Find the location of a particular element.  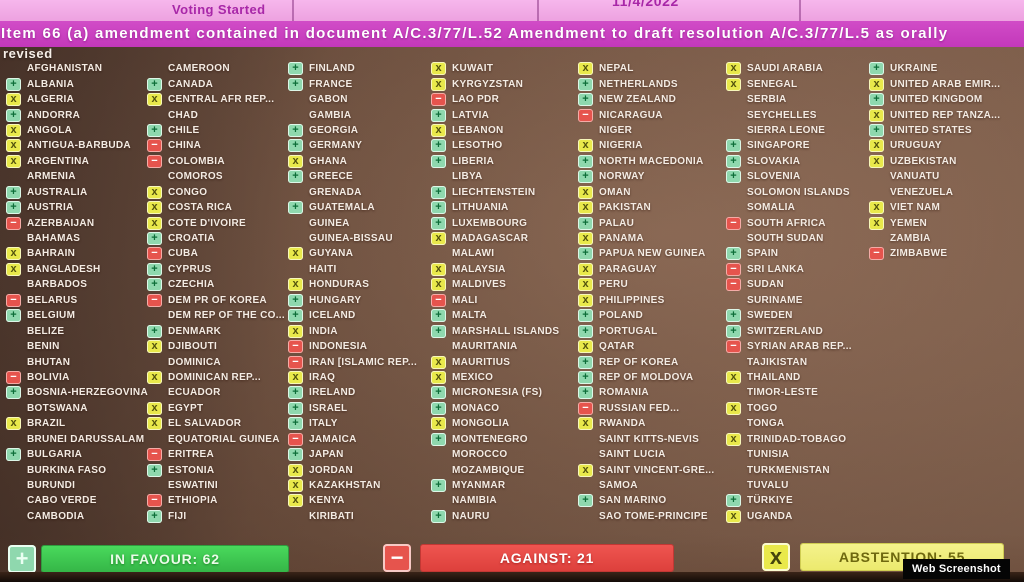

vote-date-text: 11/4/2022 is located at coordinates (645, 4).